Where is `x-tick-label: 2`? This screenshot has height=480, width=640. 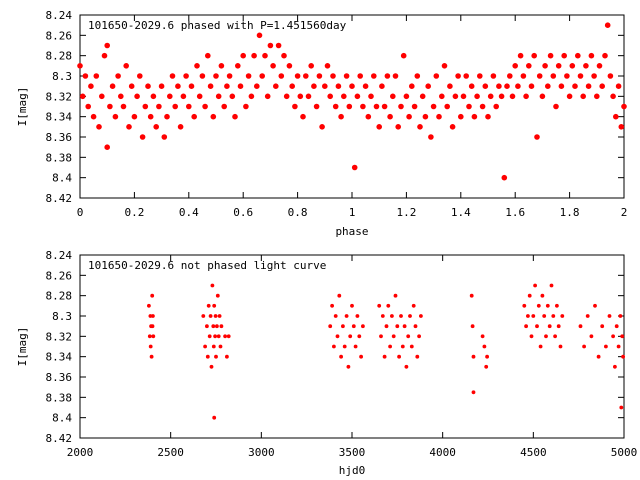 x-tick-label: 2 is located at coordinates (624, 212).